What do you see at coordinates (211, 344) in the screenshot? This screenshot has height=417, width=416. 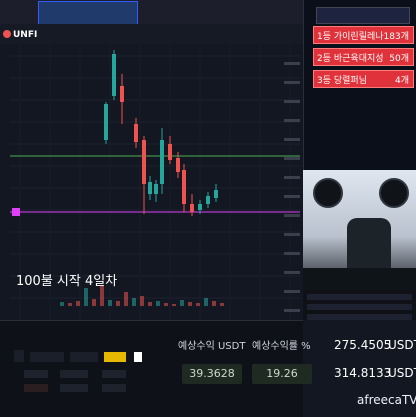 I see `pnl-label-usdt: 예상수익 USDT` at bounding box center [211, 344].